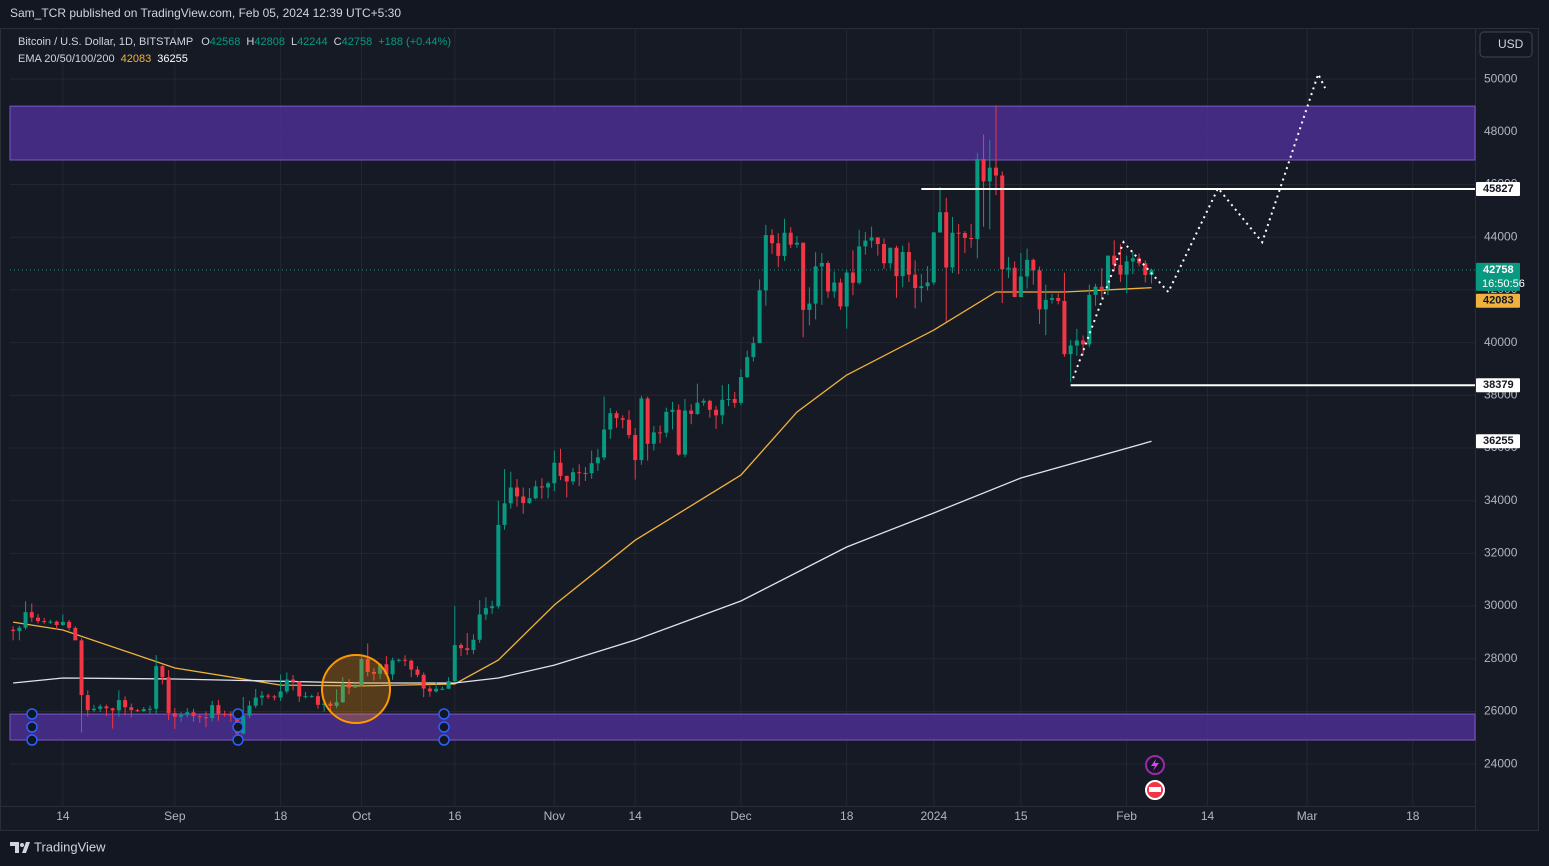  Describe the element at coordinates (172, 59) in the screenshot. I see `ema-value: 36255` at that location.